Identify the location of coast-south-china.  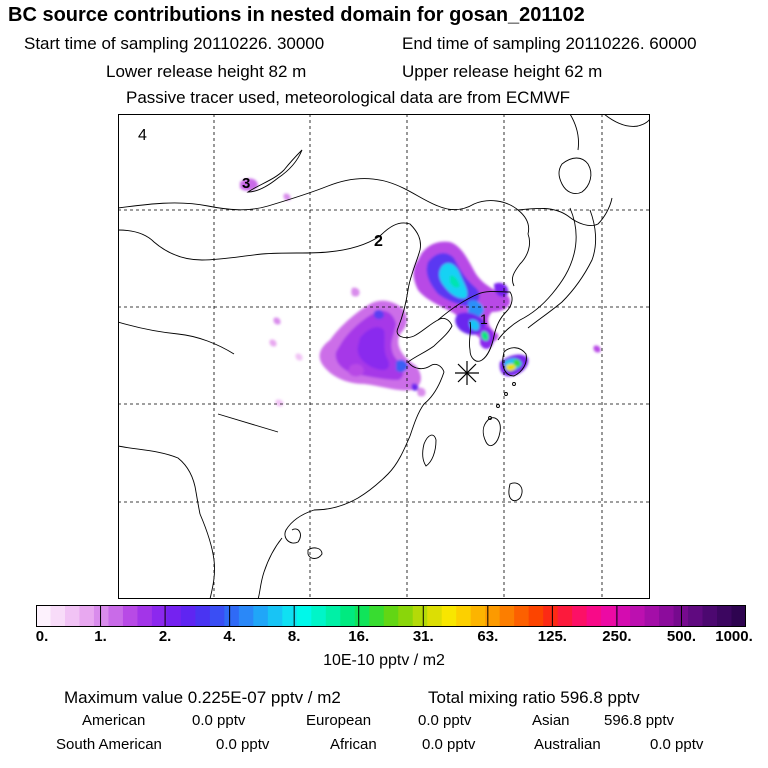
(299, 526).